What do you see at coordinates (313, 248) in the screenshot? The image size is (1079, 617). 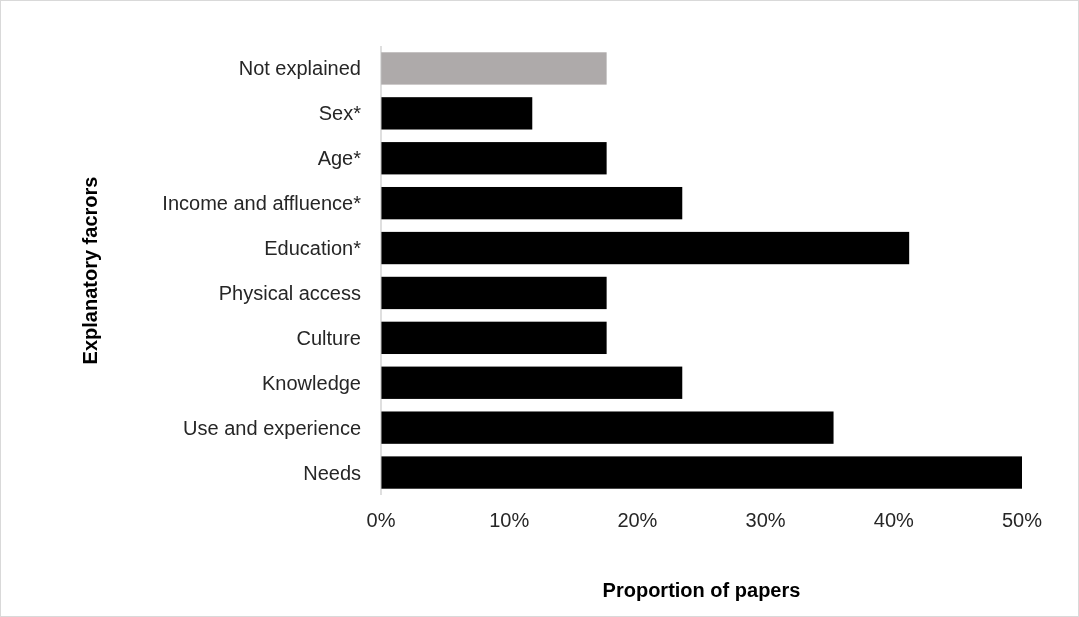 I see `y-tick-label: Education*` at bounding box center [313, 248].